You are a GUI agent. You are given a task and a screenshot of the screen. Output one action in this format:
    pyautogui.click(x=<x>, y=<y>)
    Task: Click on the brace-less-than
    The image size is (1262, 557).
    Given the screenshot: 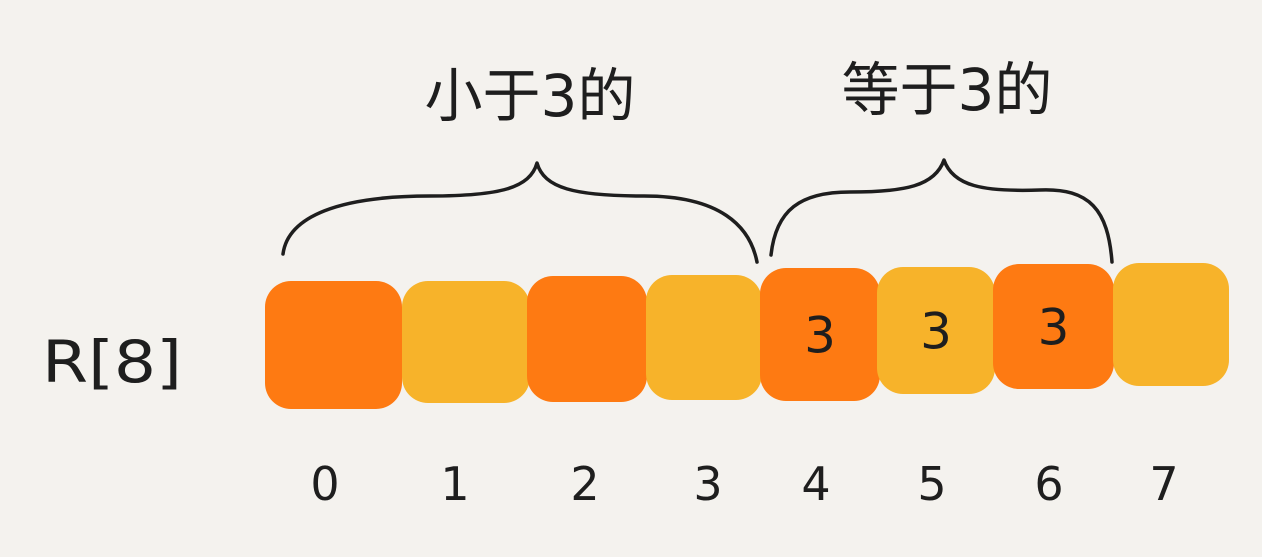 What is the action you would take?
    pyautogui.click(x=520, y=212)
    